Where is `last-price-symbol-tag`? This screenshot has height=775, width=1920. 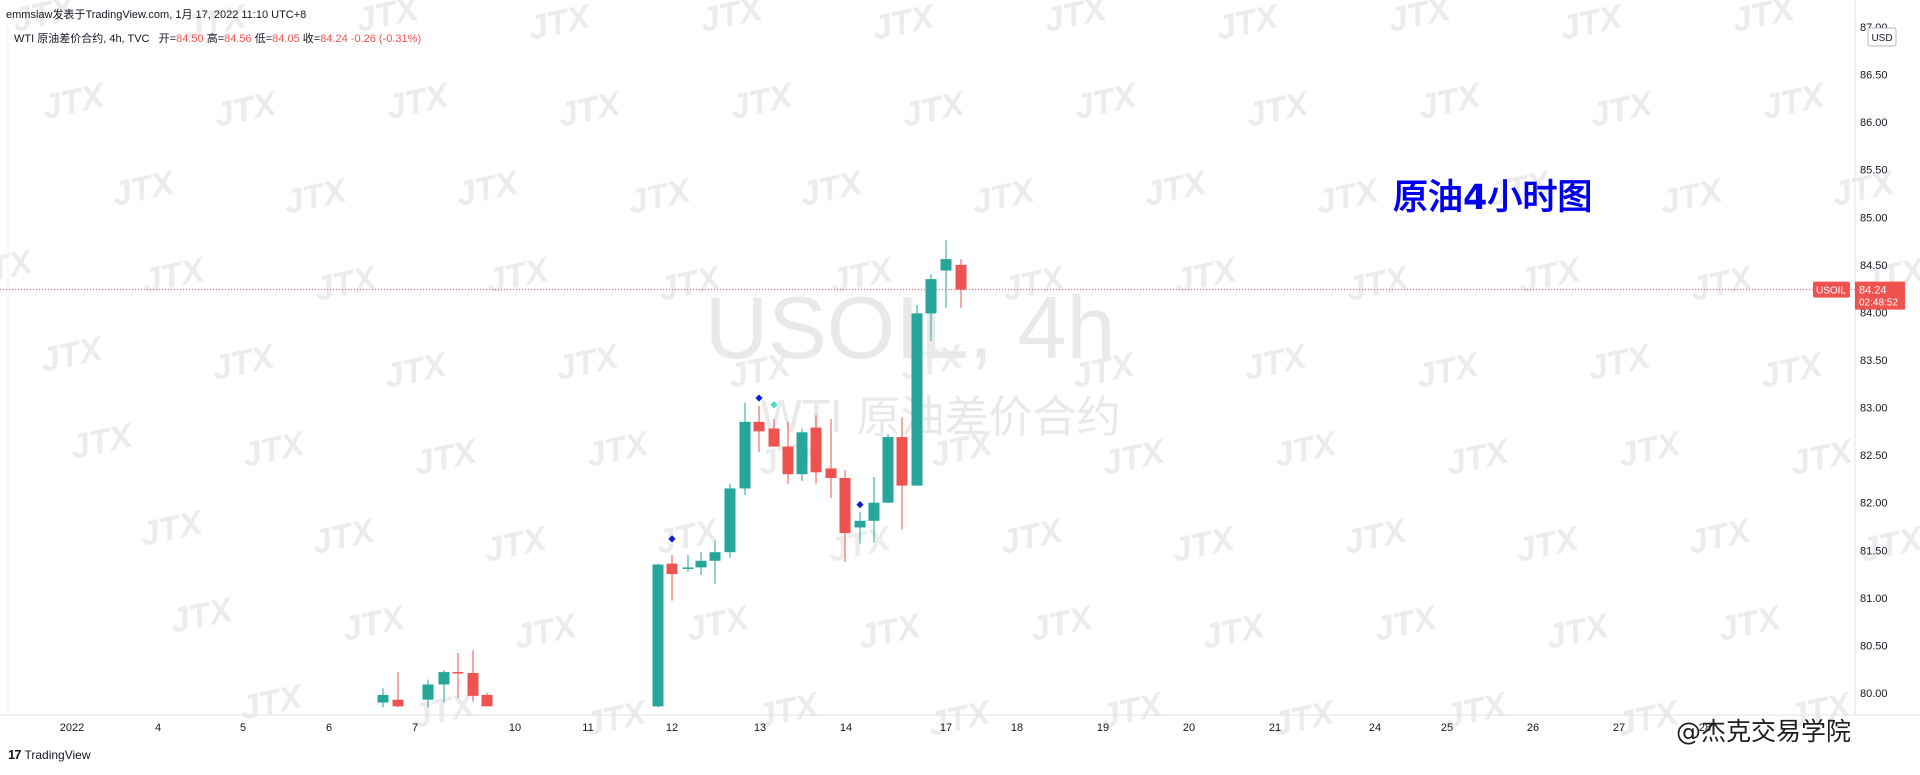 last-price-symbol-tag is located at coordinates (1831, 289).